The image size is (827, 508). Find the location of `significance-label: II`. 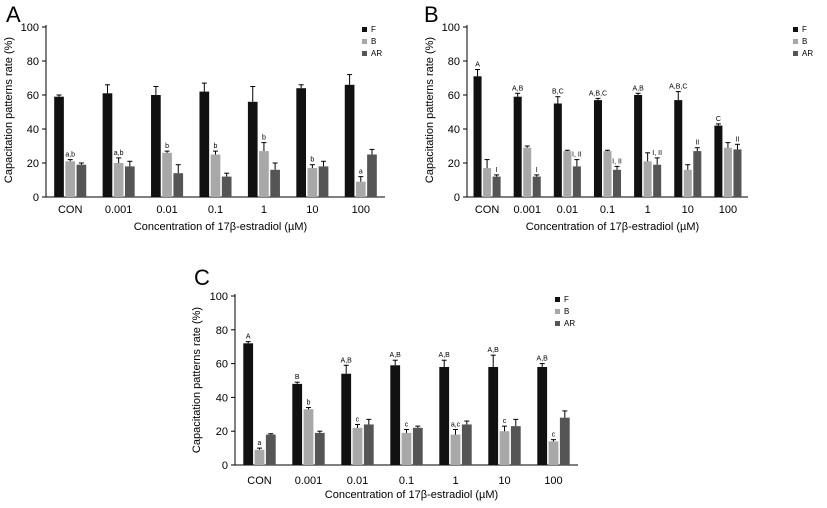

significance-label: II is located at coordinates (738, 139).